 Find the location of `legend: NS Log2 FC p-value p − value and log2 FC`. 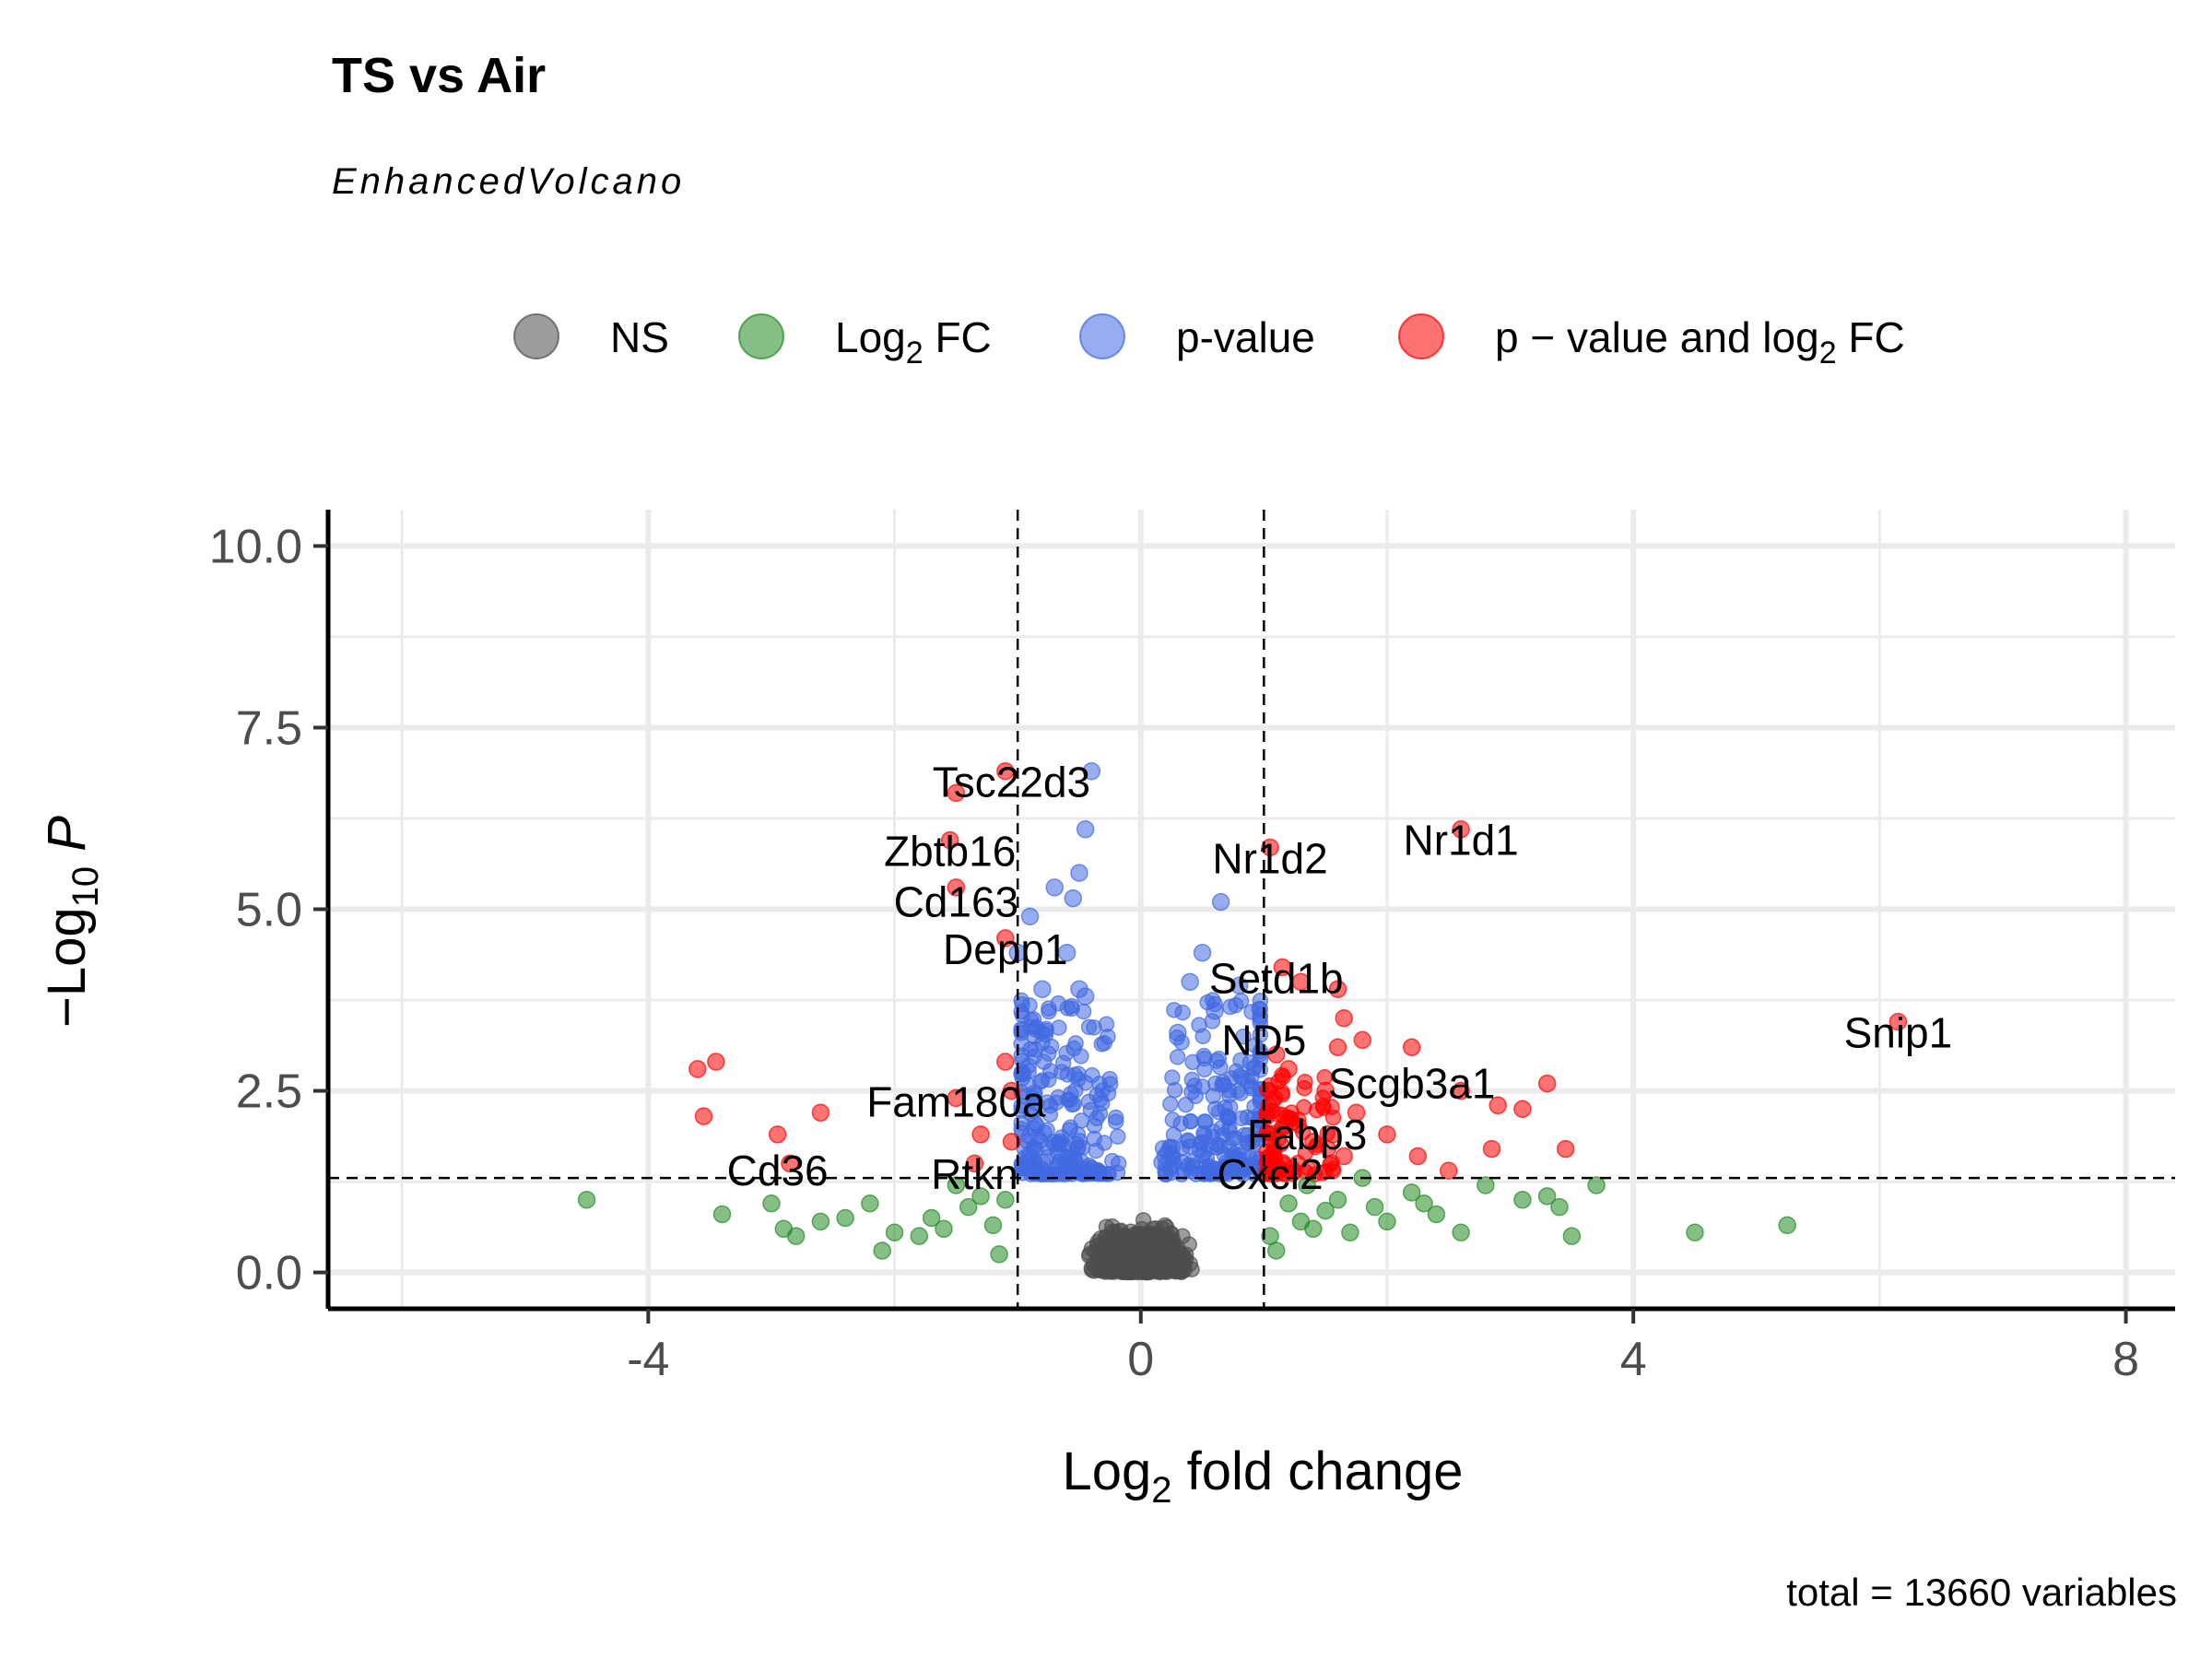

legend: NS Log2 FC p-value p − value and log2 FC is located at coordinates (1209, 342).